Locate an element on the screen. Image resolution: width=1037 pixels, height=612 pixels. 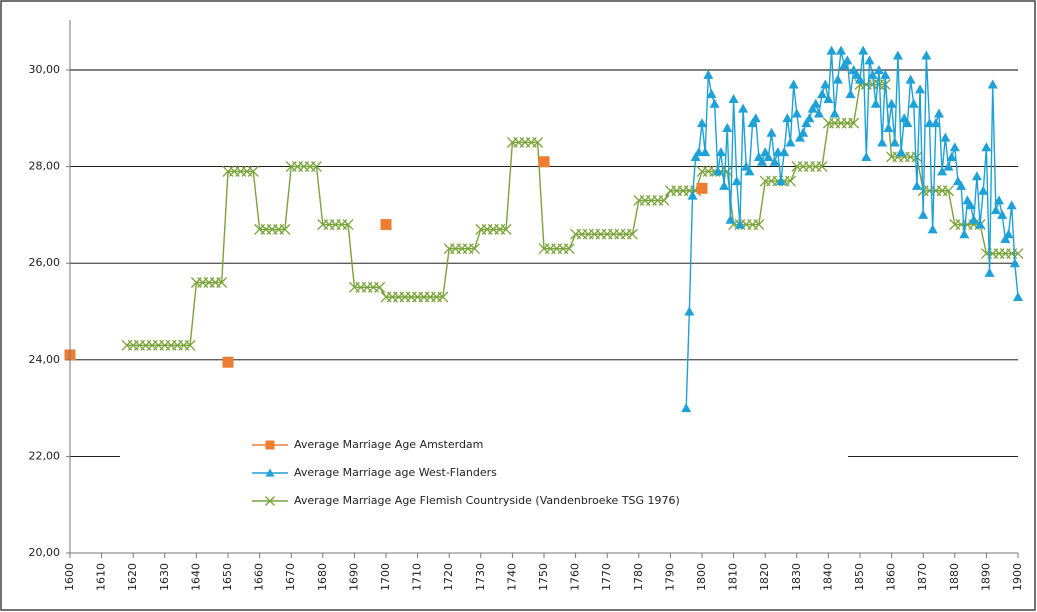
x-tick-label: 1780 is located at coordinates (638, 577).